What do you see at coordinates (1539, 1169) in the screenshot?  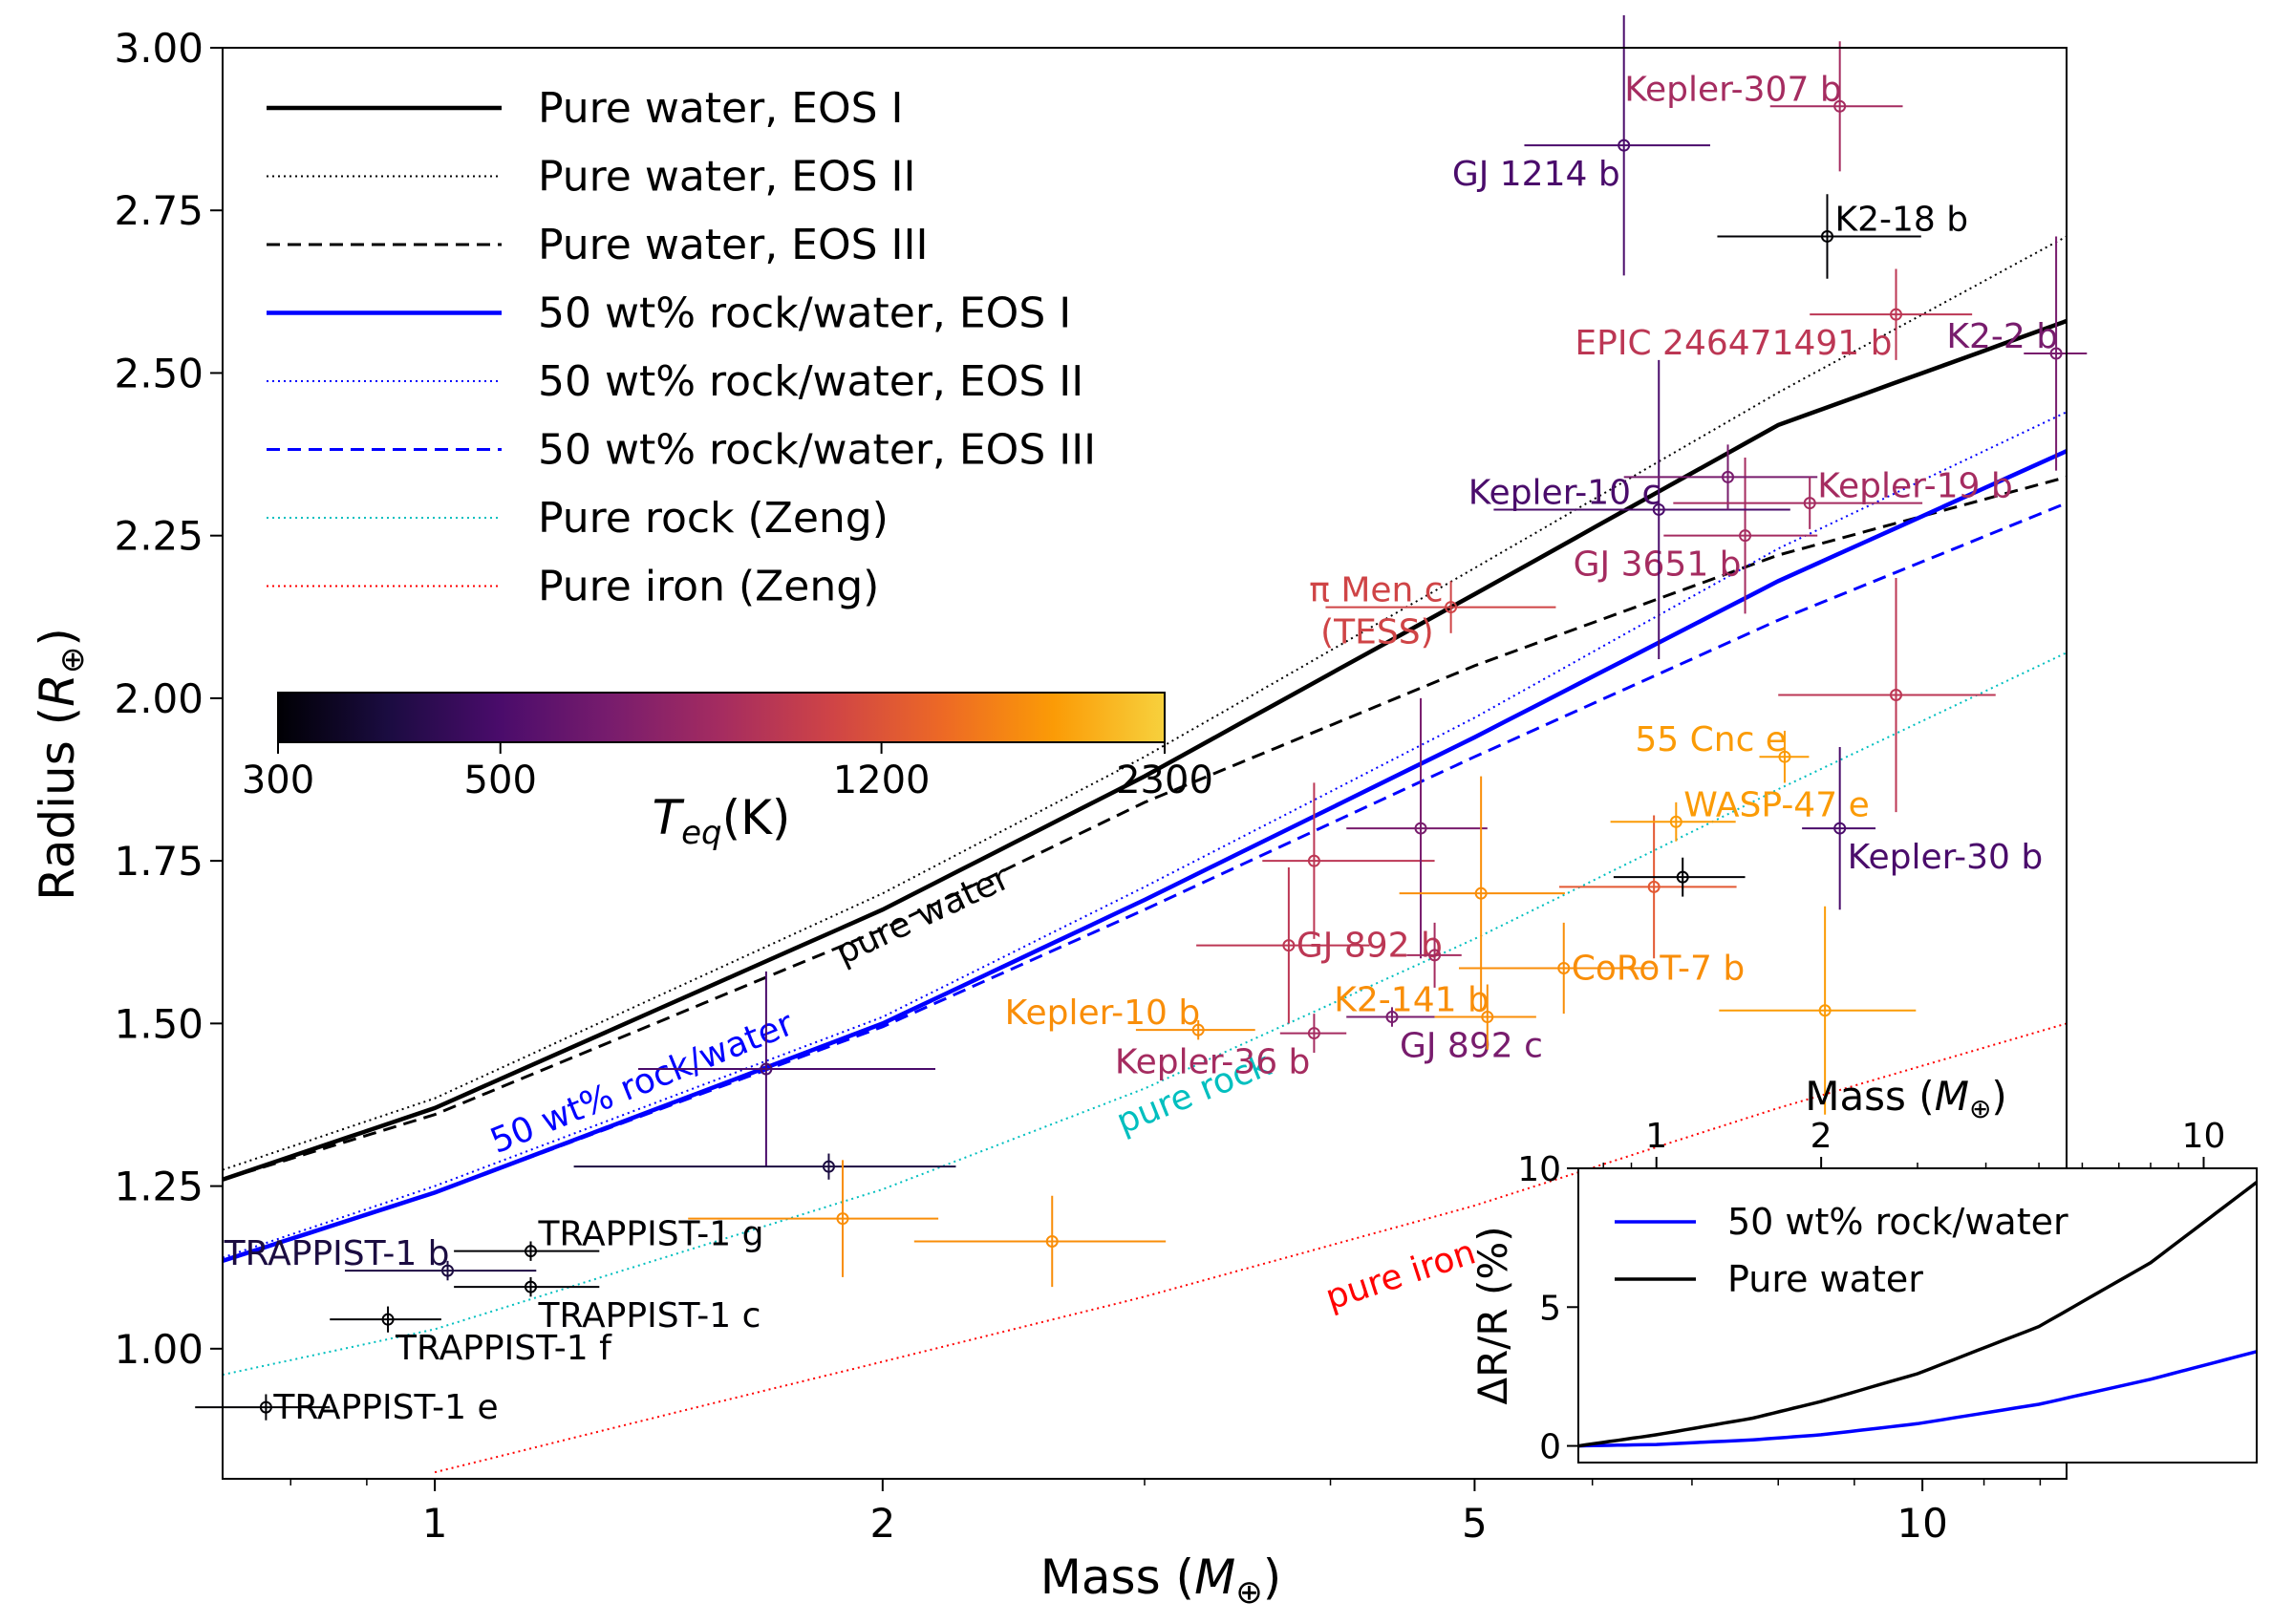 I see `inset-y-tick-label: 10` at bounding box center [1539, 1169].